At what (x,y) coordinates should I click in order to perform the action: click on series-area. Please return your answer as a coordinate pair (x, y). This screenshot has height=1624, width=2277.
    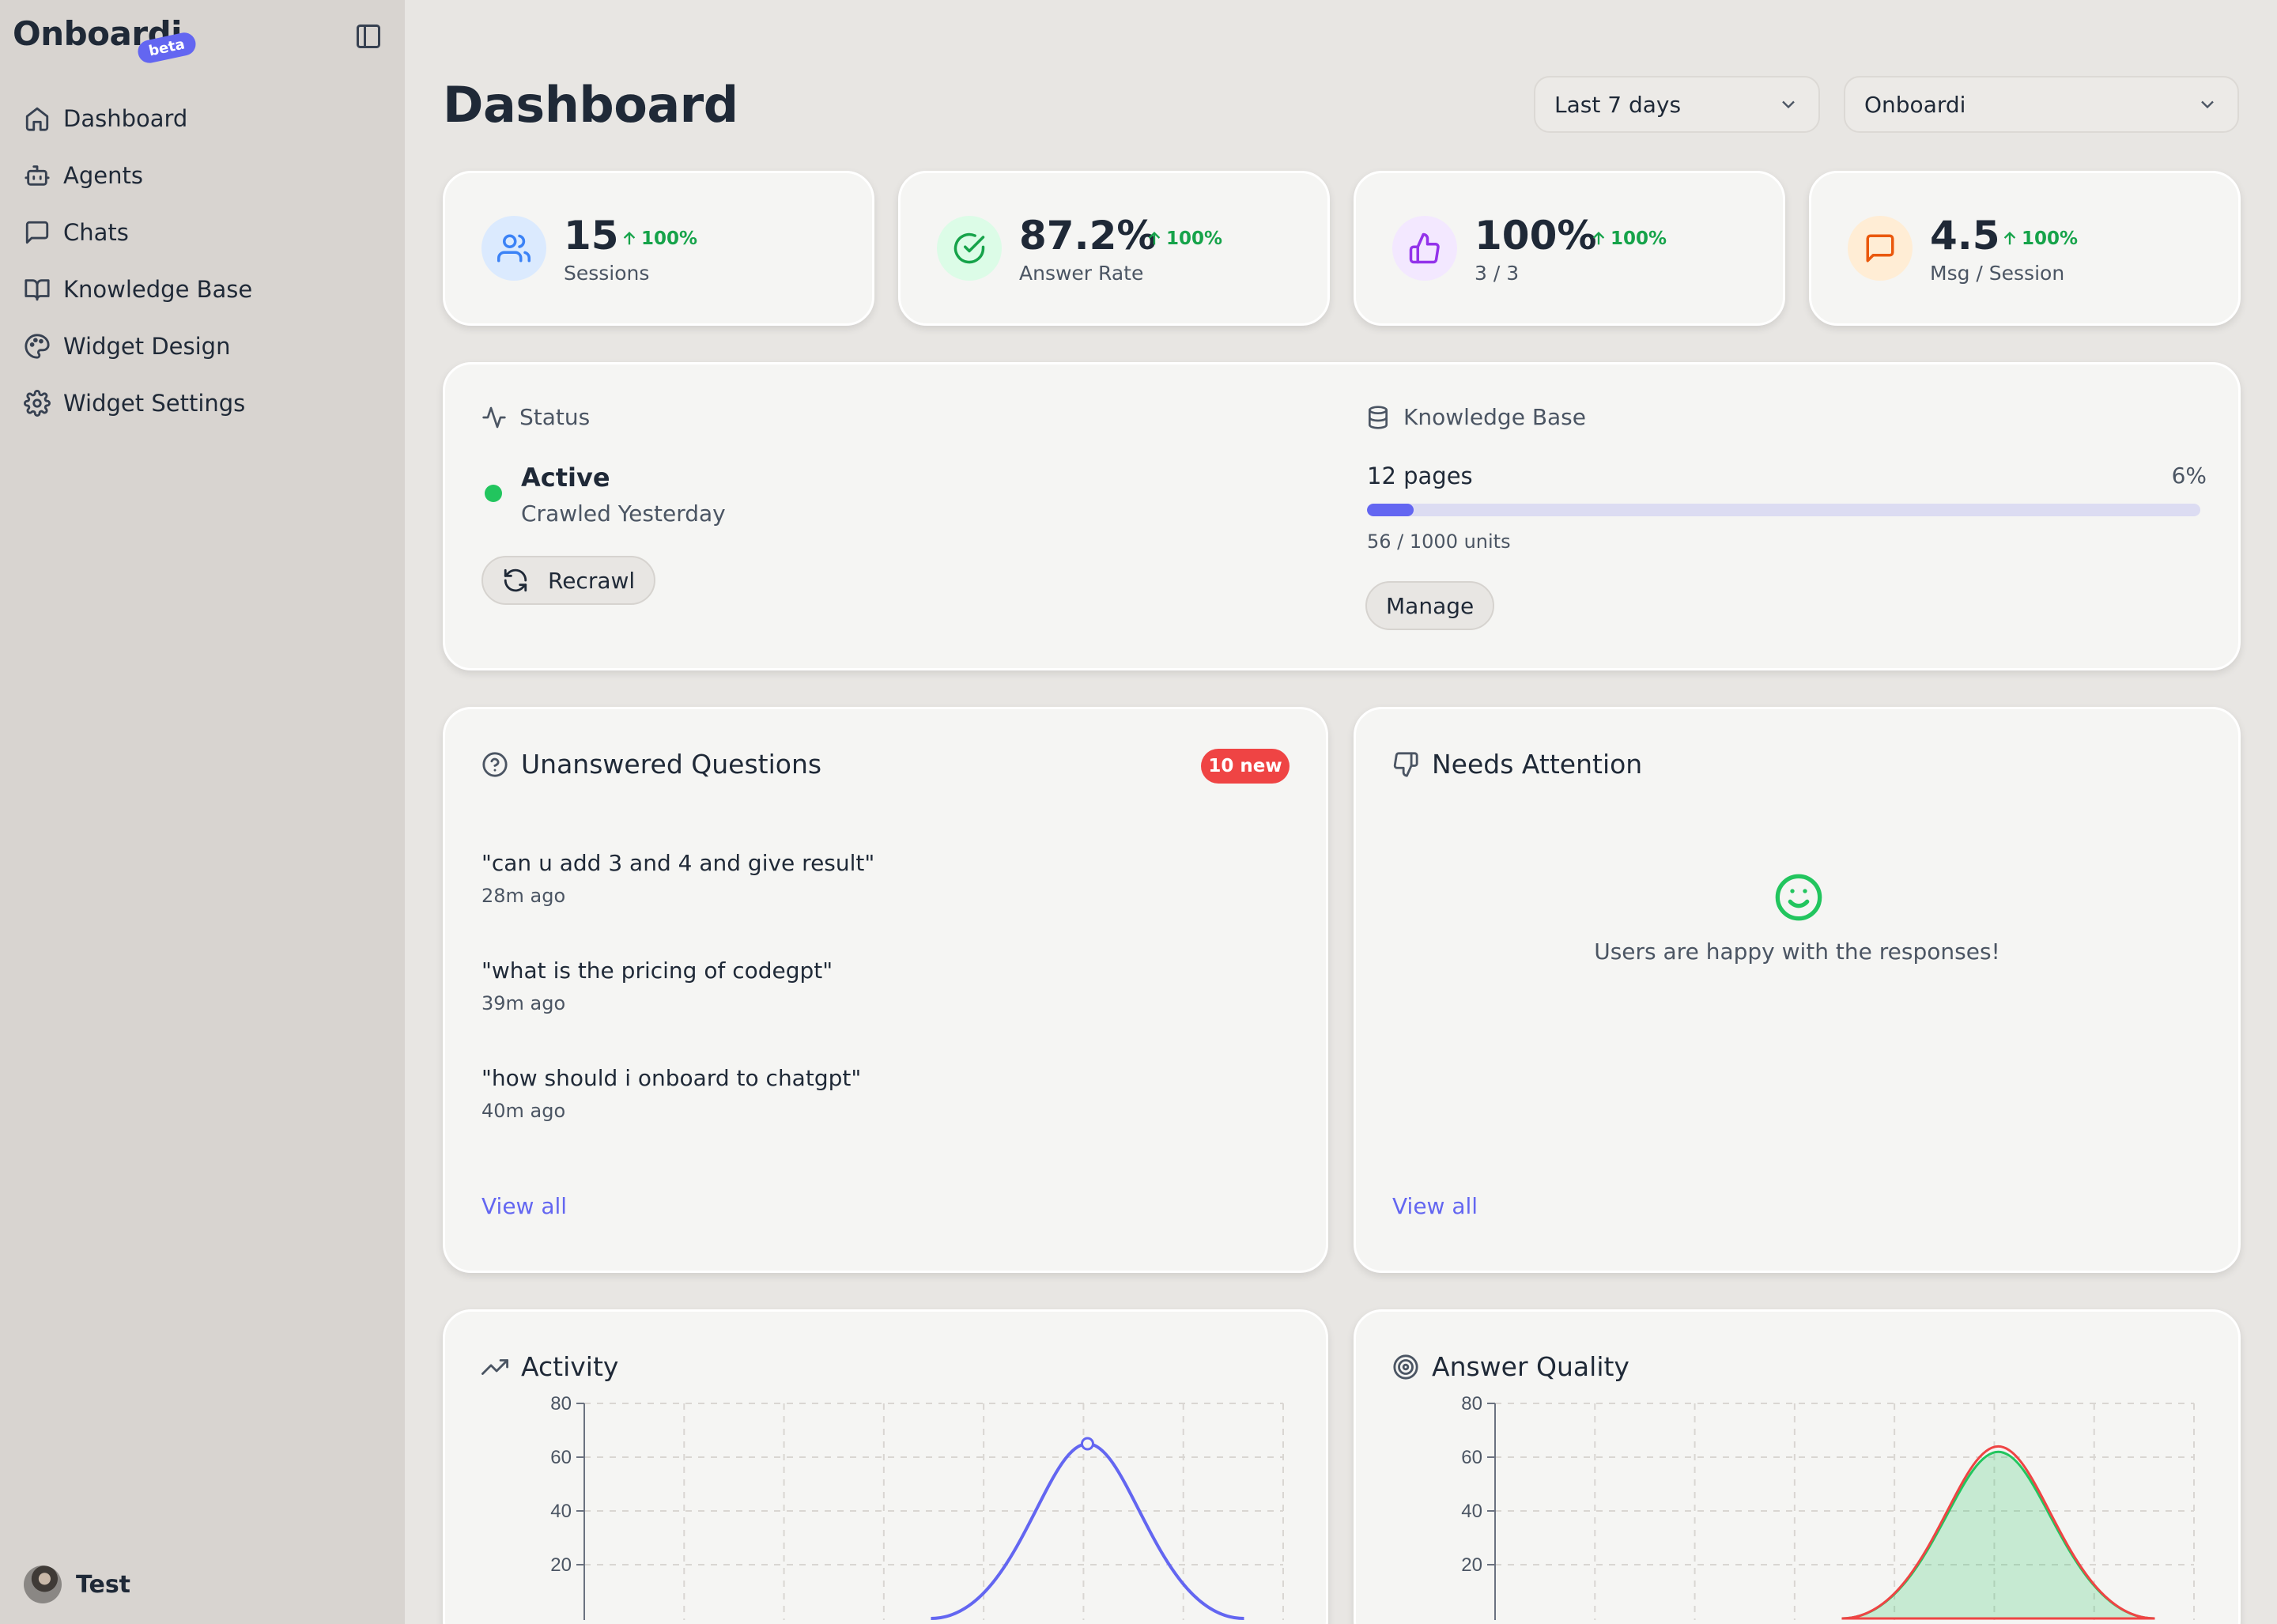
    Looking at the image, I should click on (1998, 1532).